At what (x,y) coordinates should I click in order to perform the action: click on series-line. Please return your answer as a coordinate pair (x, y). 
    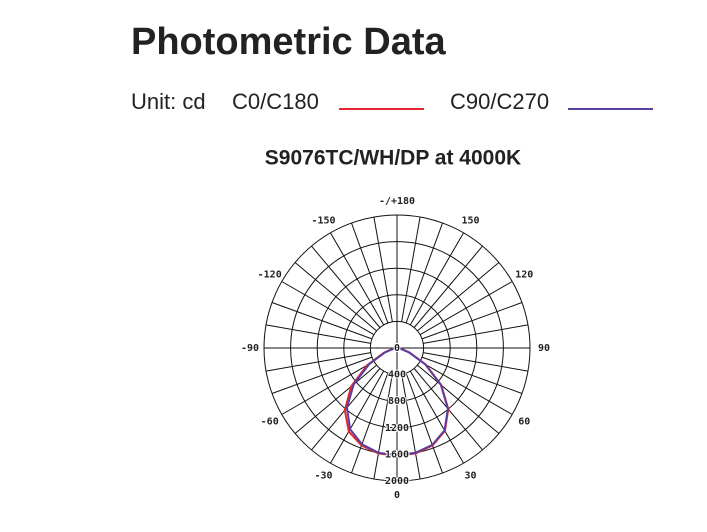
    Looking at the image, I should click on (397, 402).